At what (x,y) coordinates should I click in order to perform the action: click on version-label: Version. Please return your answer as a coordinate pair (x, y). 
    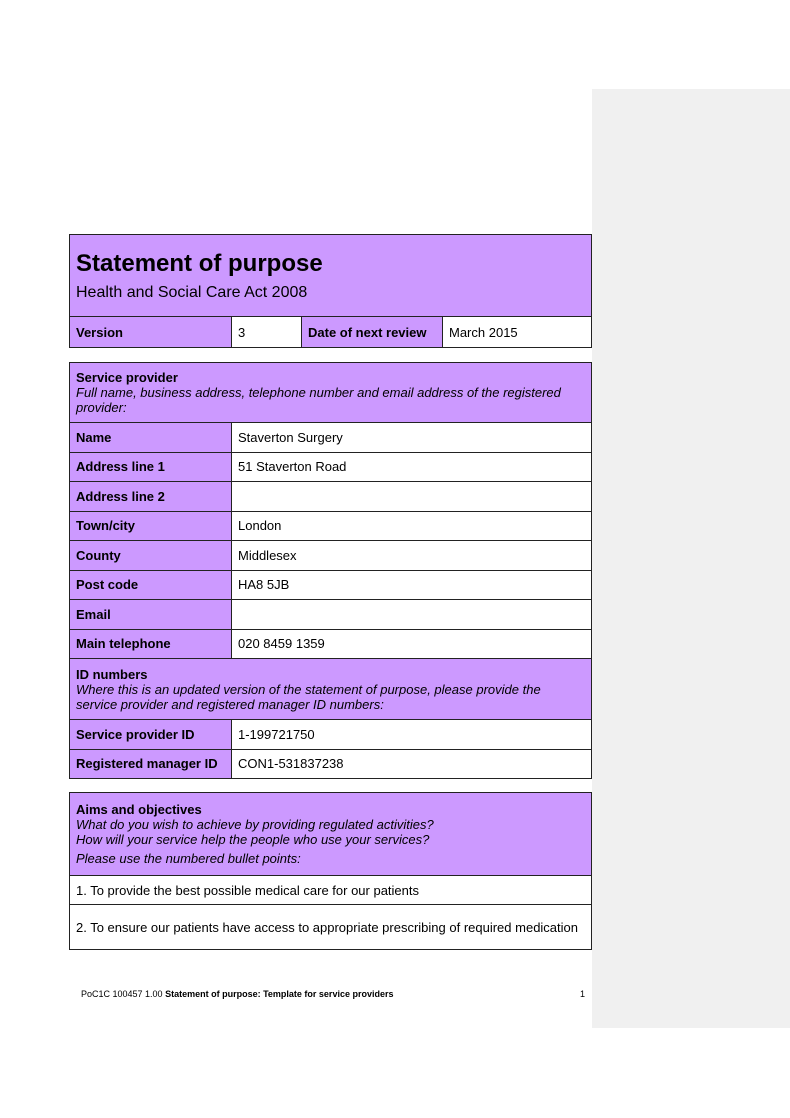
    Looking at the image, I should click on (150, 332).